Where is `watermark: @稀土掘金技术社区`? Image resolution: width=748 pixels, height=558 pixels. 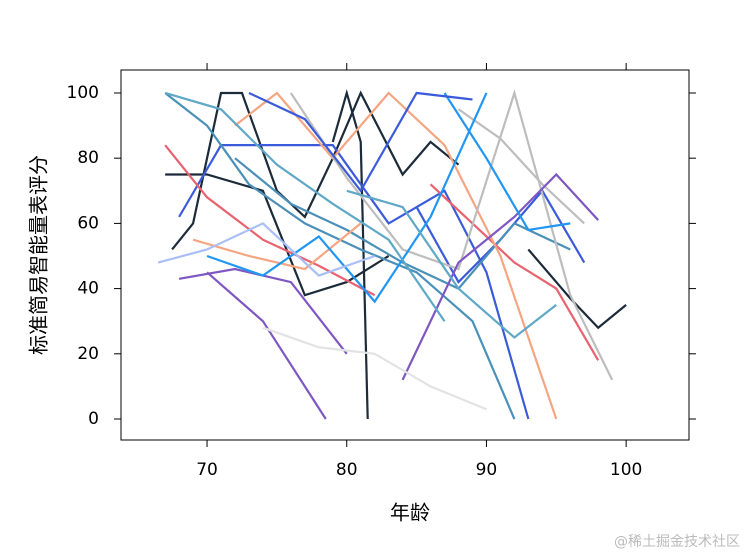
watermark: @稀土掘金技术社区 is located at coordinates (677, 542).